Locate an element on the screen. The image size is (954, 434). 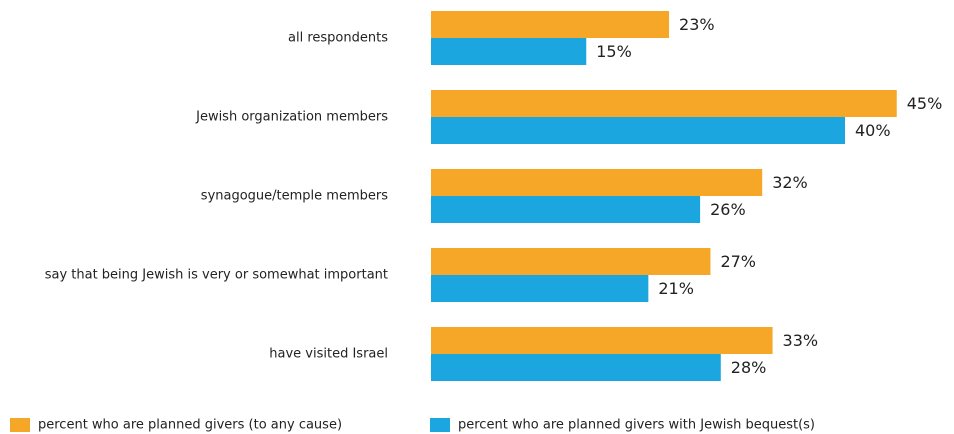
value-label: 28% is located at coordinates (749, 367).